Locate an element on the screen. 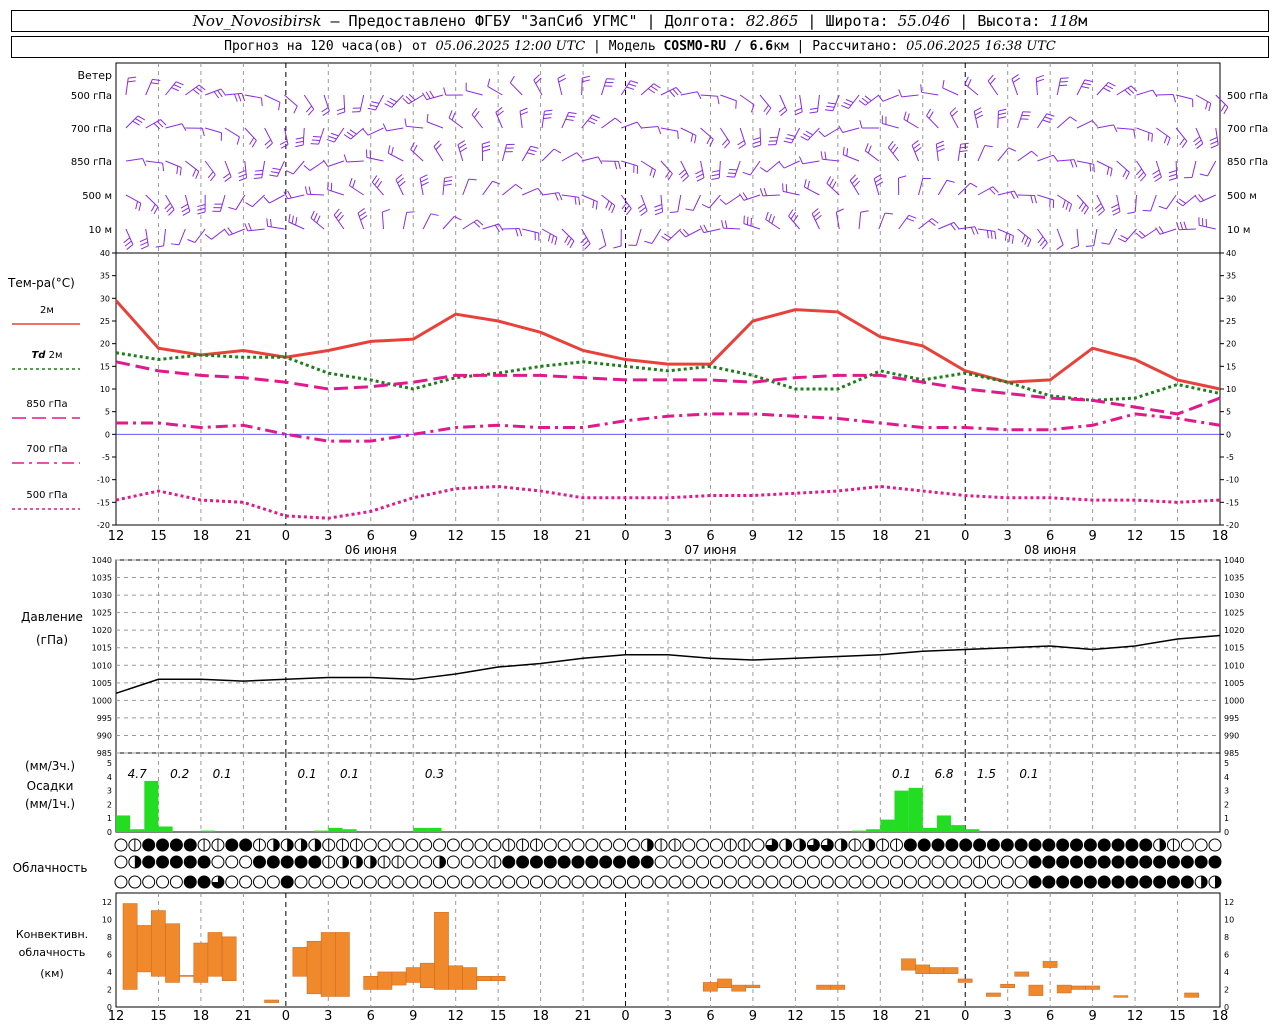  precip-bar is located at coordinates (123, 823).